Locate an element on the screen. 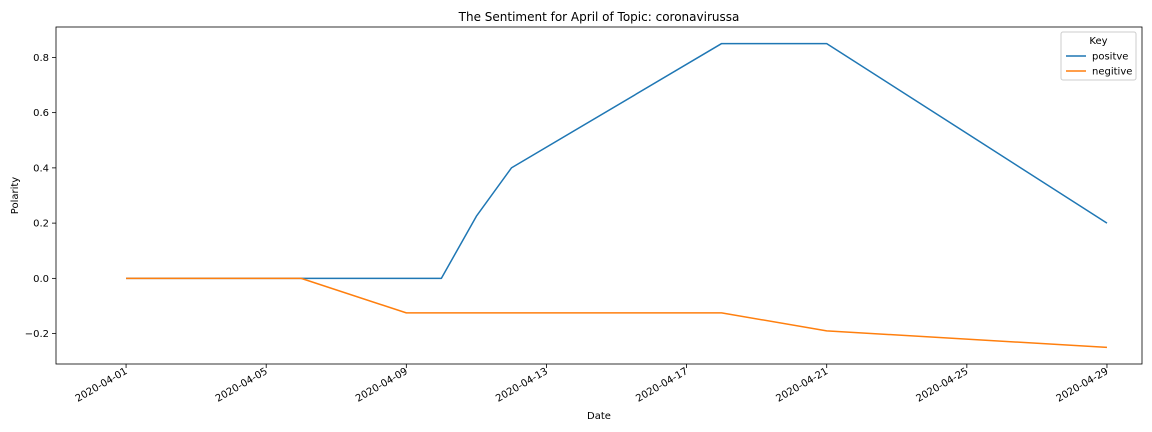 The width and height of the screenshot is (1152, 432). x-tick-label: 2020-04-25 is located at coordinates (943, 385).